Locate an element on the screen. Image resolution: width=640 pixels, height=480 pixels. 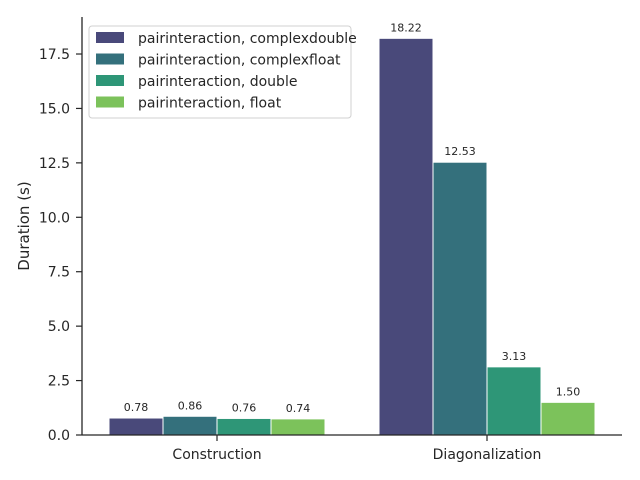
y-ticks-layer: 0.0 2.5 5.0 7.5 10.0 12.5 15.0 17.5 is located at coordinates (60, 245).